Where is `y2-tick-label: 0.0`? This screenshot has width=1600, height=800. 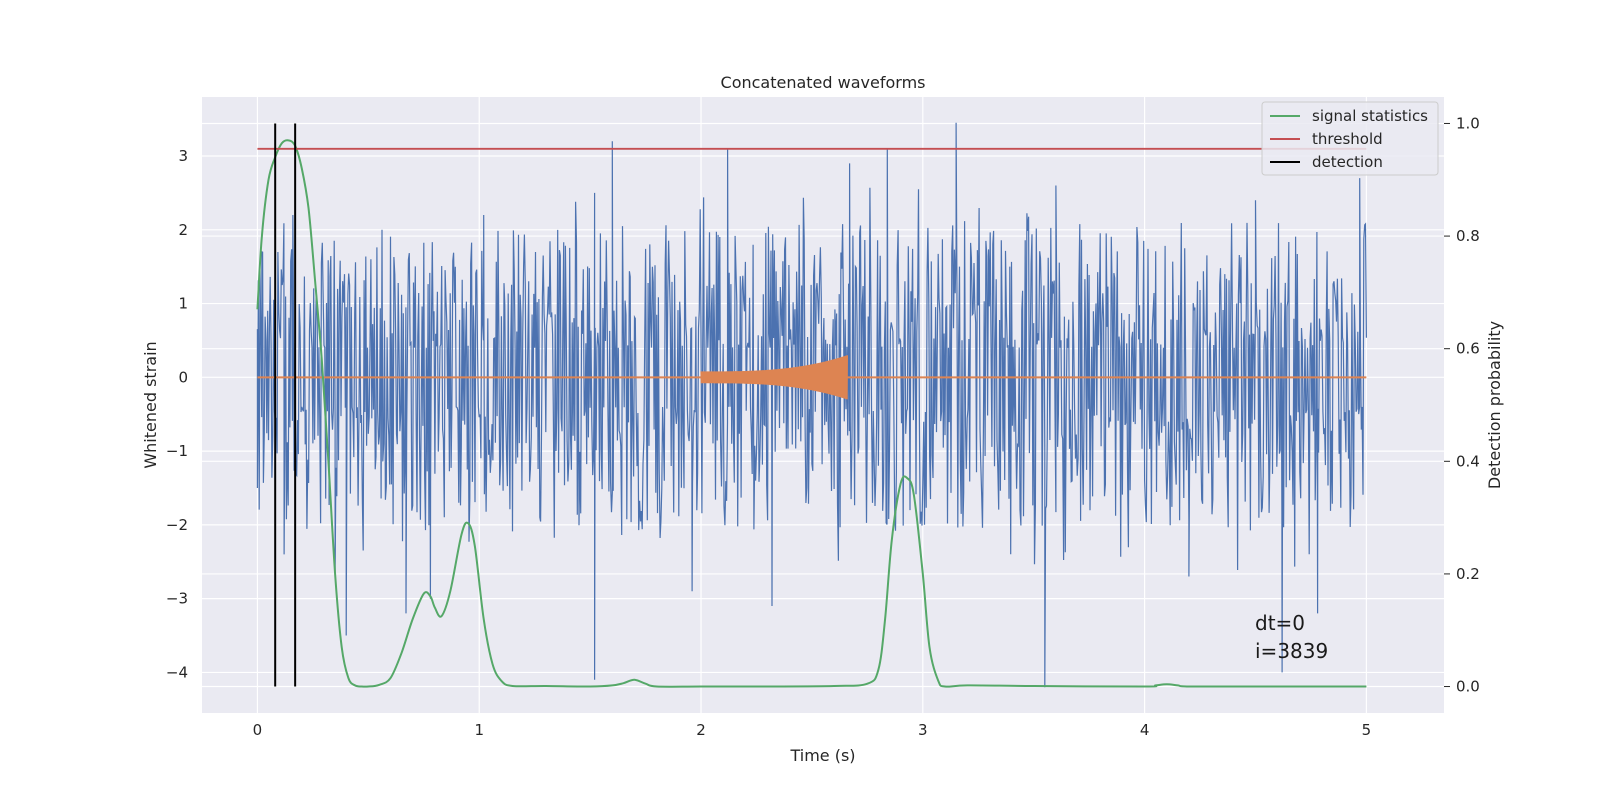 y2-tick-label: 0.0 is located at coordinates (1468, 687).